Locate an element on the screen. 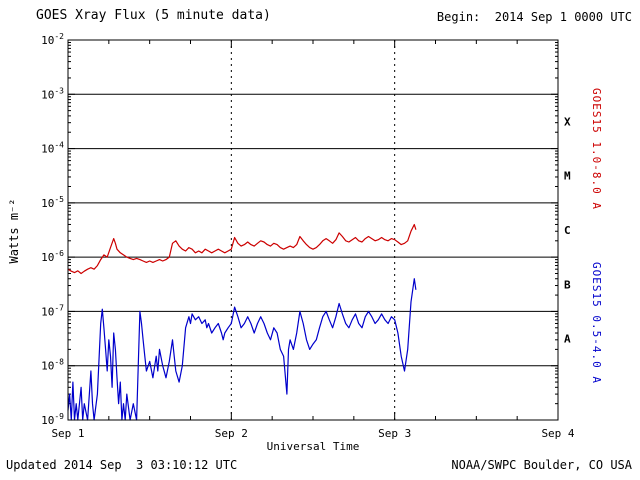 The height and width of the screenshot is (480, 640). svg-text: 10⁻⁵ is located at coordinates (52, 202).